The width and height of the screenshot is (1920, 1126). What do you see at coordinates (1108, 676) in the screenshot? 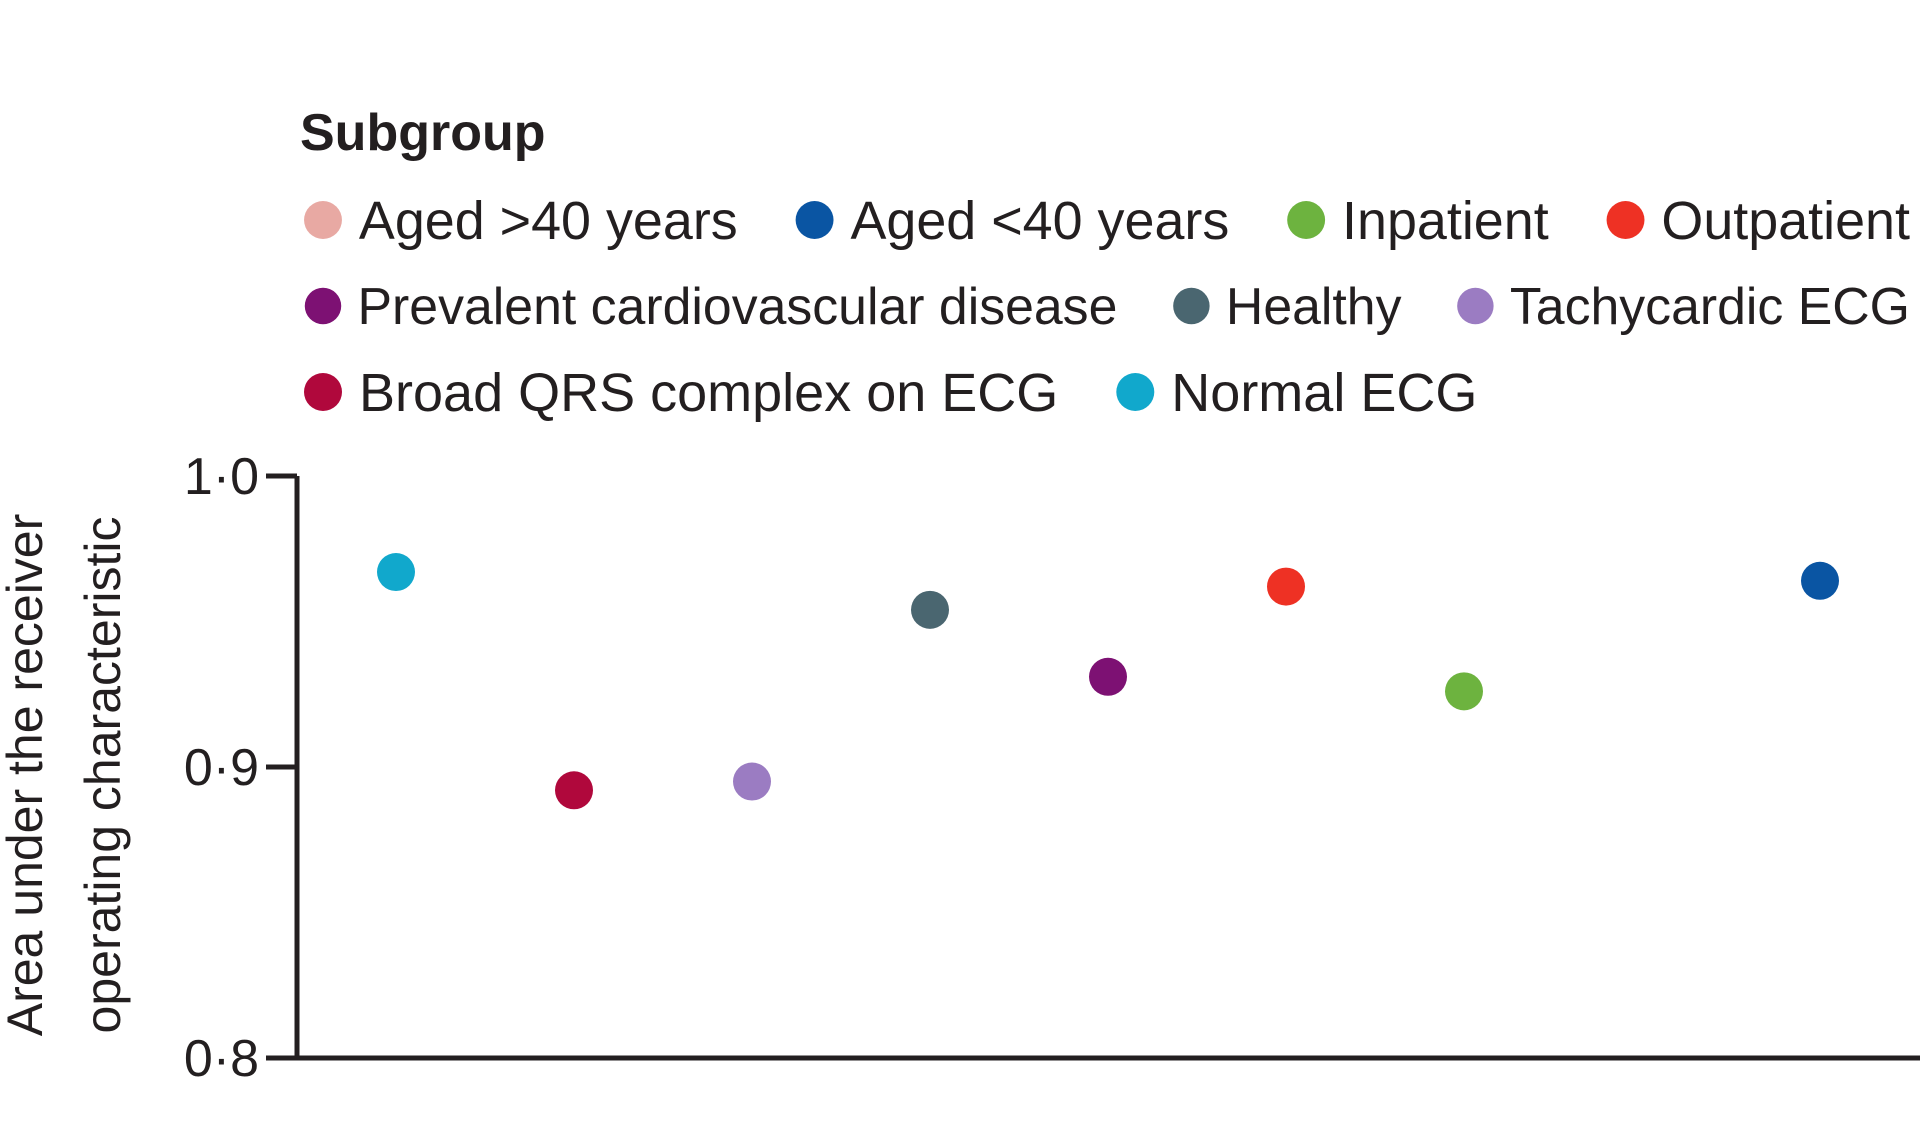
I see `data-point-prevalent-cardiovascular-disease` at bounding box center [1108, 676].